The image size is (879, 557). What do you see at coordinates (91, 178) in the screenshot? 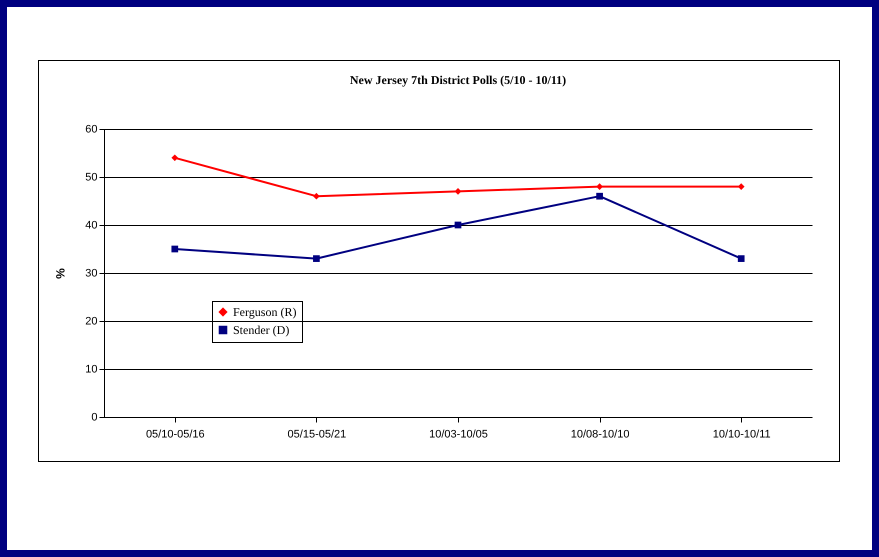
I see `y-tick-label: 50` at bounding box center [91, 178].